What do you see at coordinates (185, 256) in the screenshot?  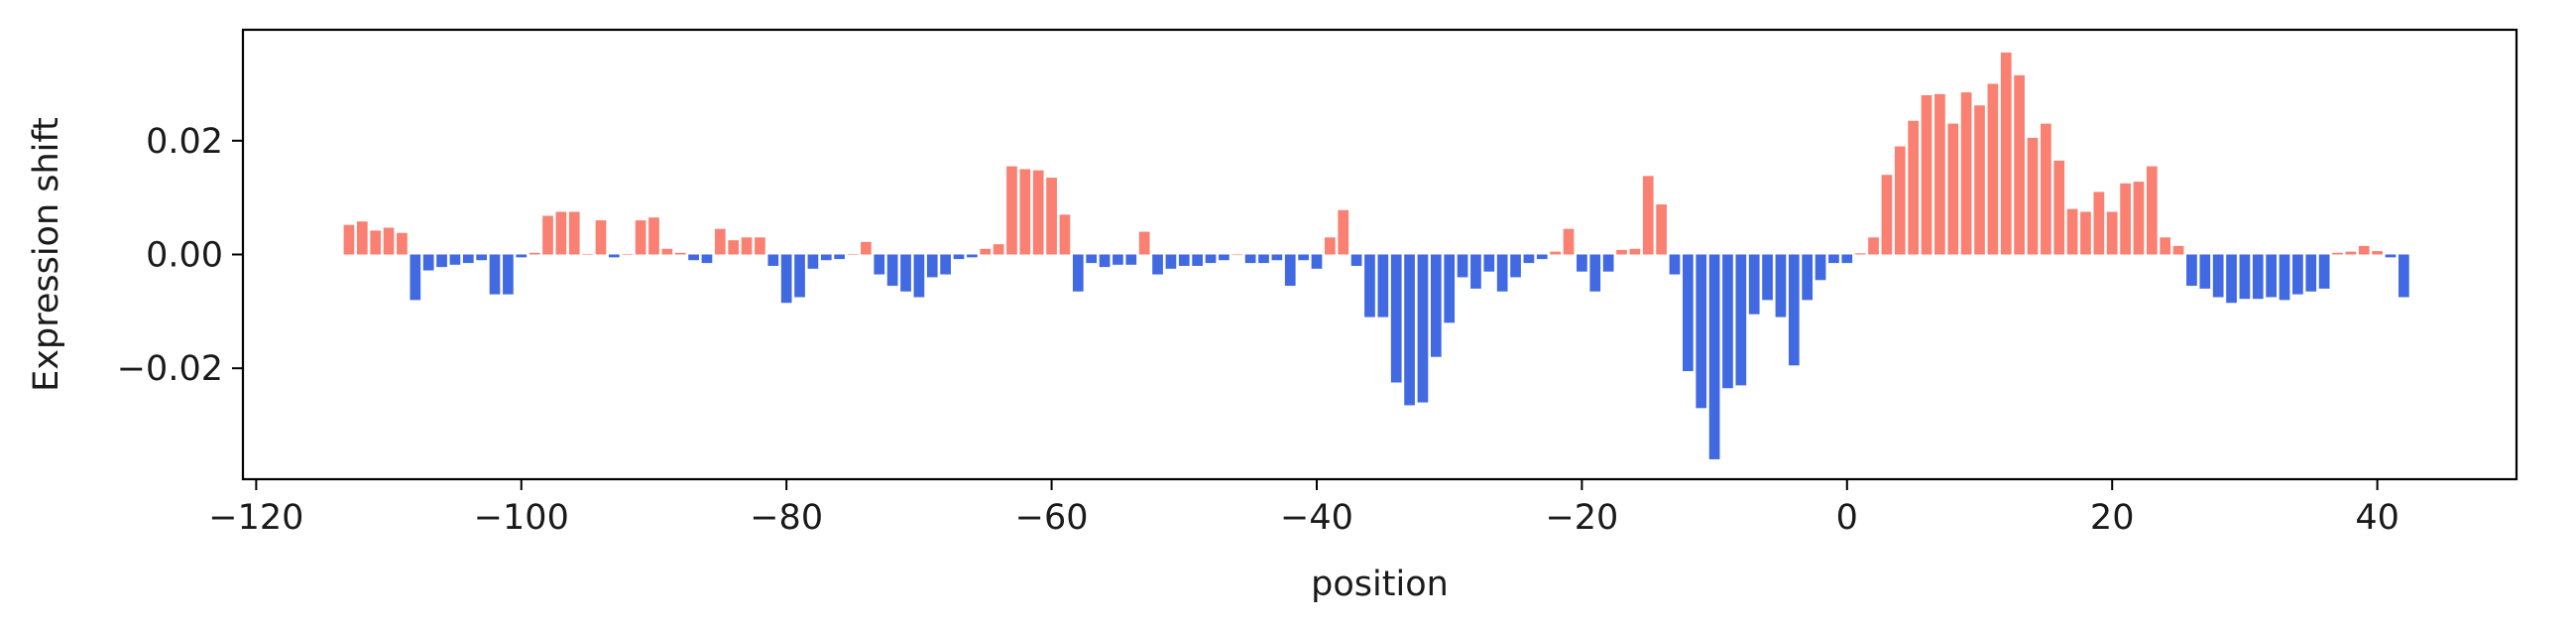 I see `y-tick-label: 0.00` at bounding box center [185, 256].